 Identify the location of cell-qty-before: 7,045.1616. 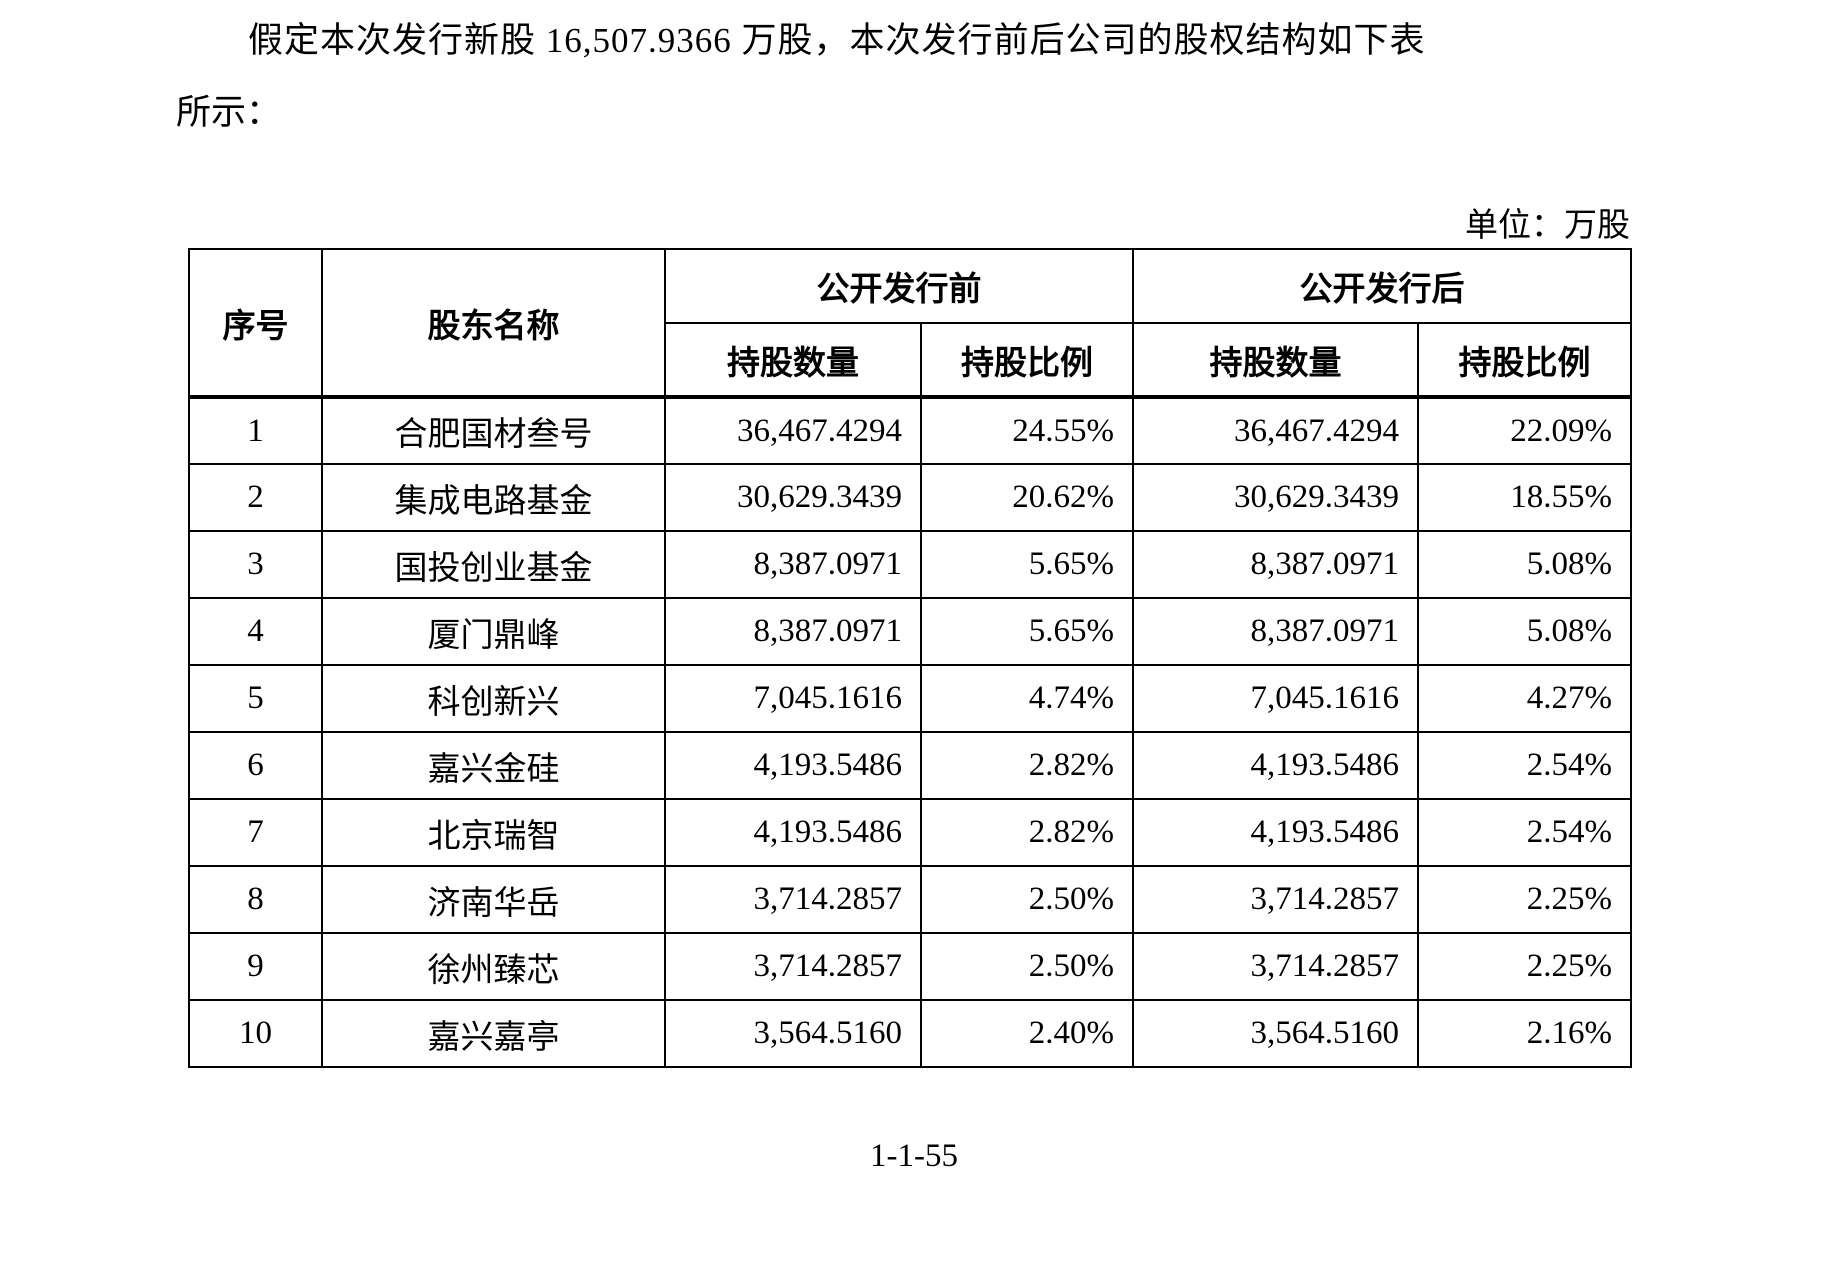
(793, 698).